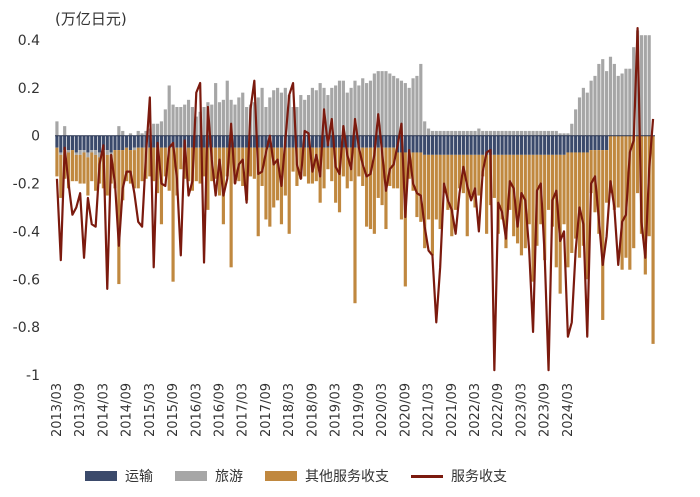 Image resolution: width=700 pixels, height=497 pixels. What do you see at coordinates (29, 89) in the screenshot?
I see `y-tick-label: 0.2` at bounding box center [29, 89].